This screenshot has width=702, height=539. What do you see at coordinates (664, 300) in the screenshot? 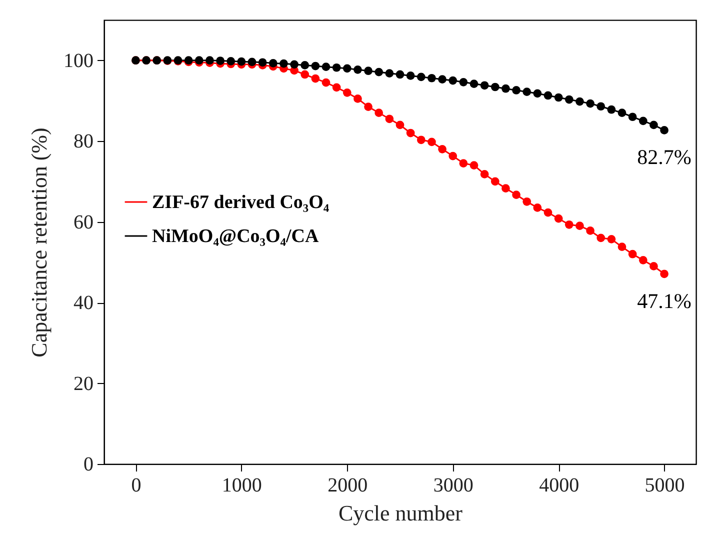
I see `annotation: 47.1%` at bounding box center [664, 300].